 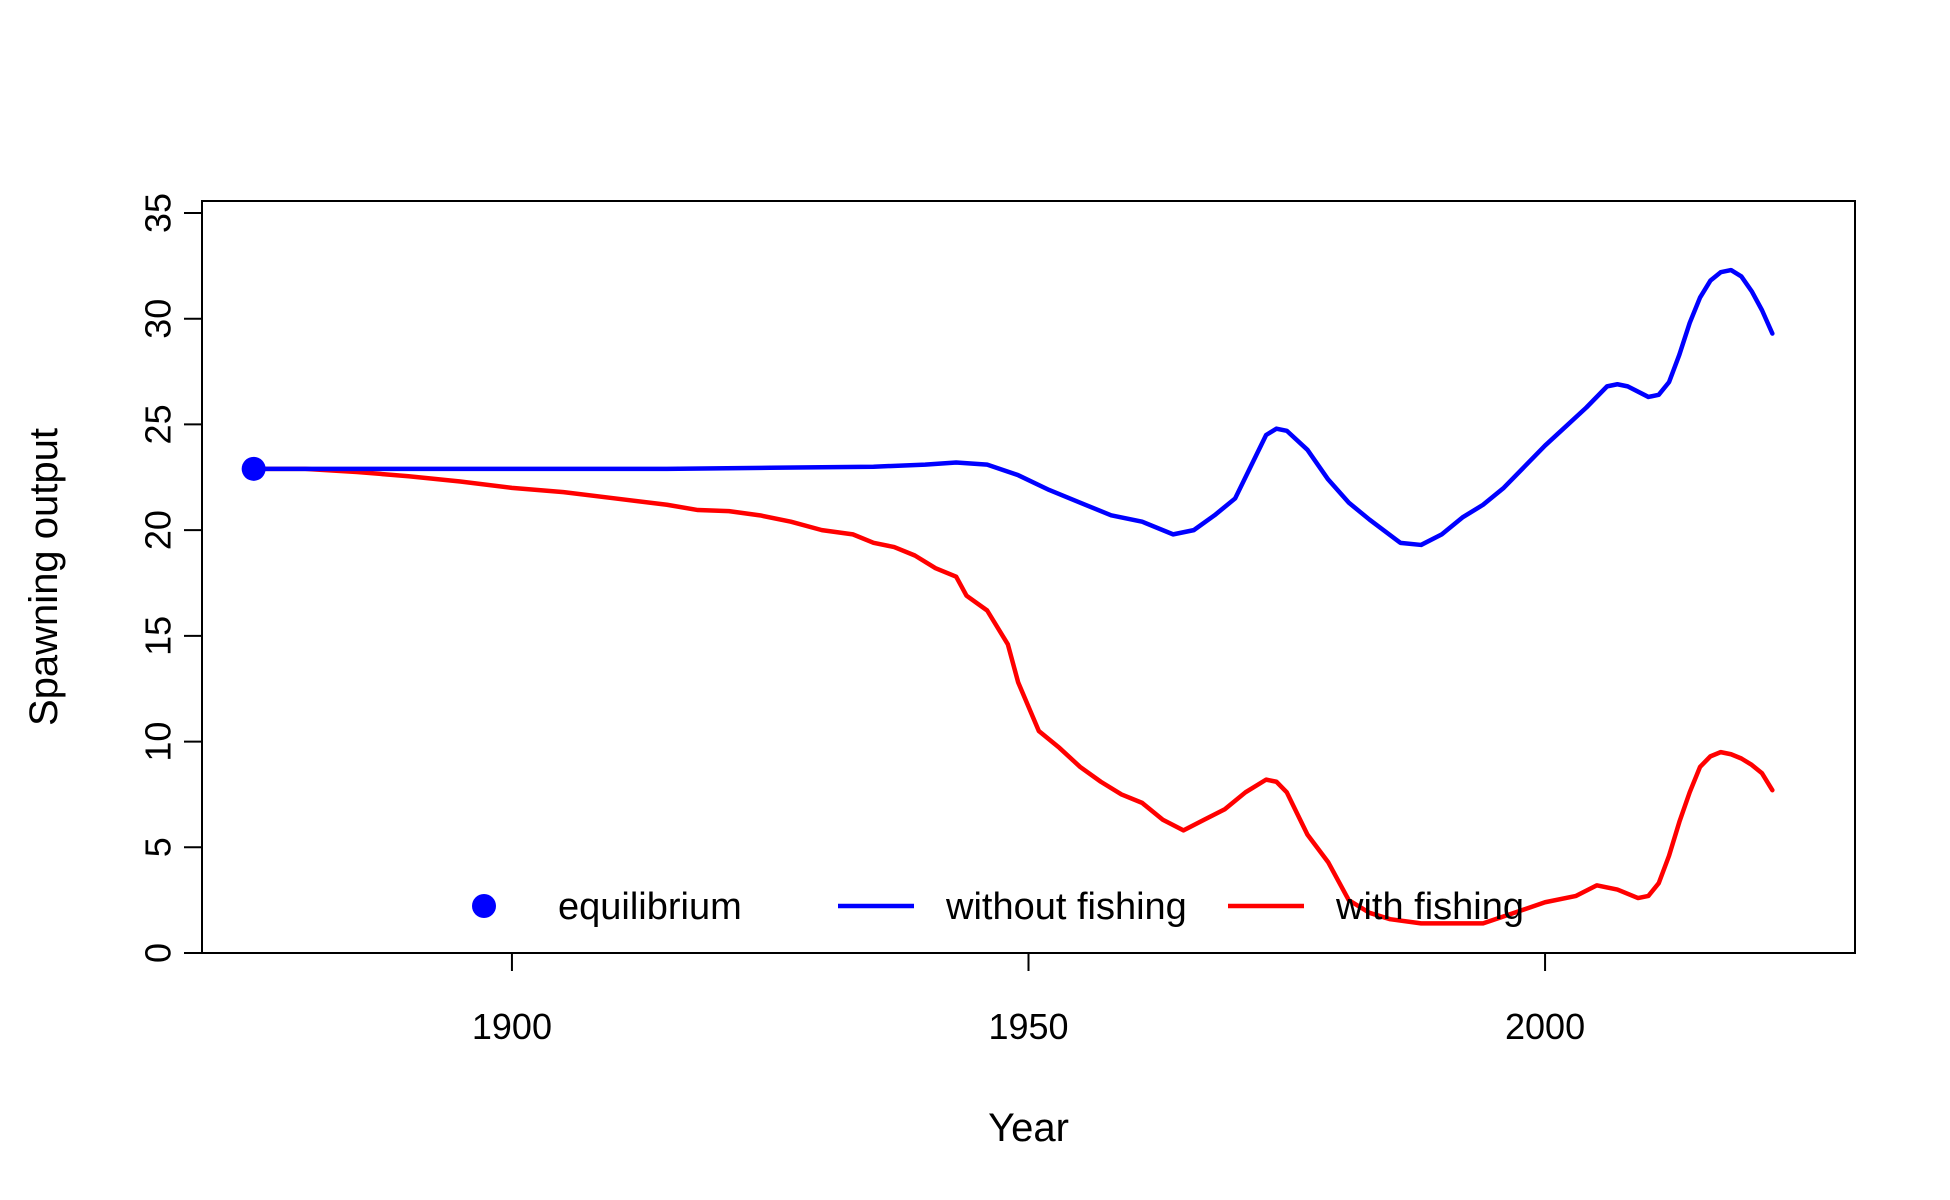 What do you see at coordinates (1545, 1026) in the screenshot?
I see `x-tick-label: 2000` at bounding box center [1545, 1026].